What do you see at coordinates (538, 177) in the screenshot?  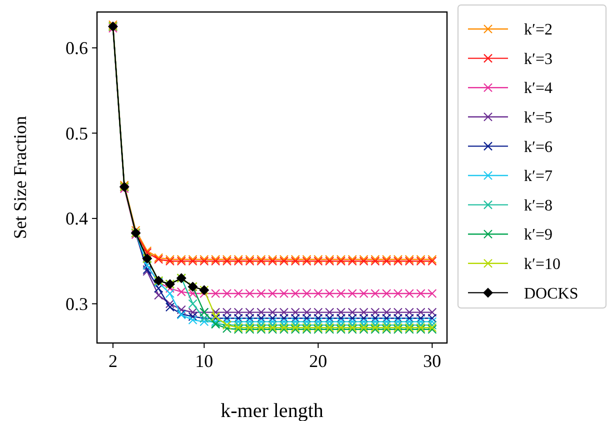 I see `legend-label: k′=7` at bounding box center [538, 177].